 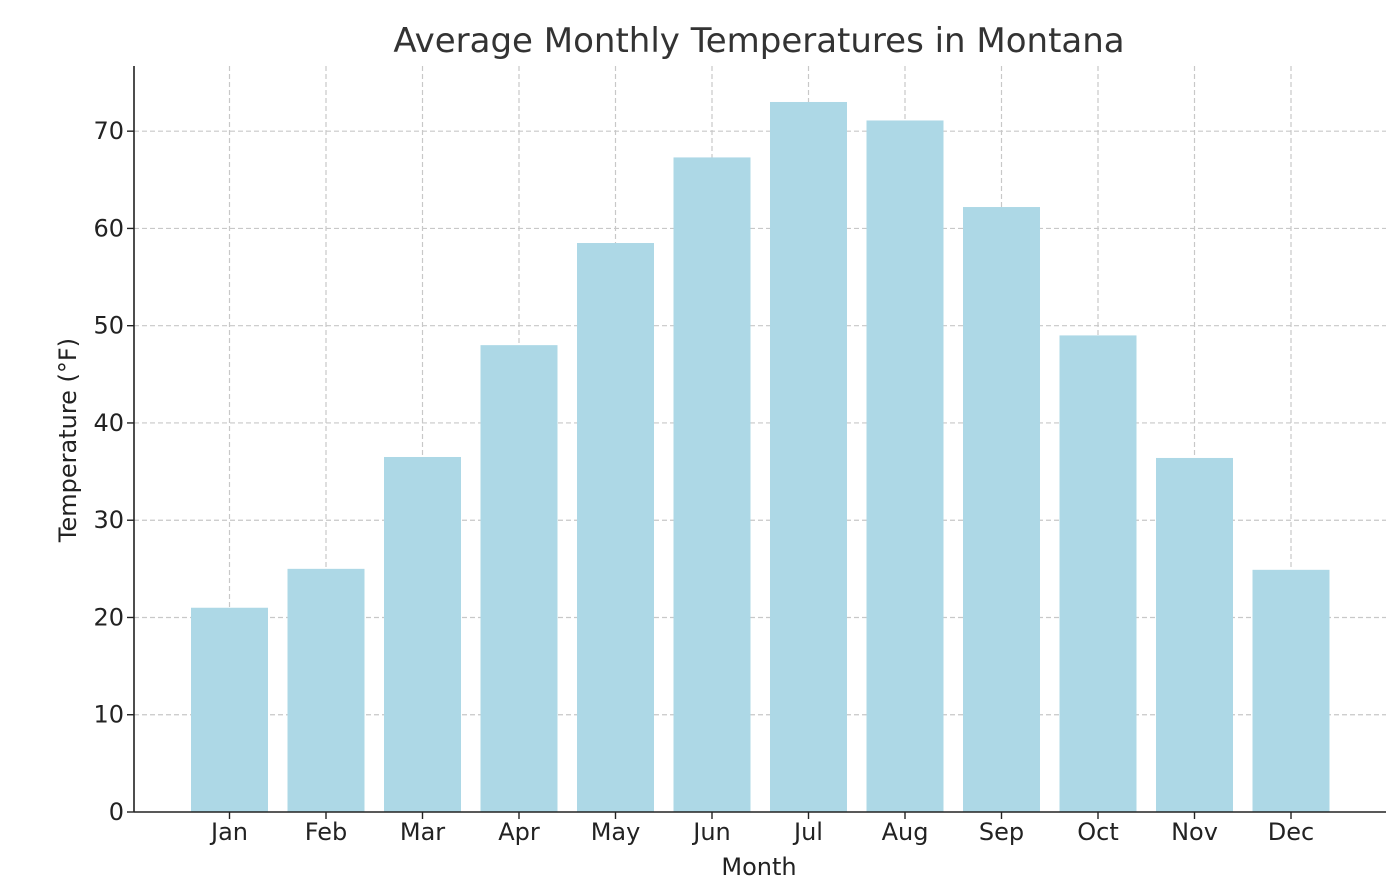 I want to click on x-tick-label: May, so click(x=616, y=832).